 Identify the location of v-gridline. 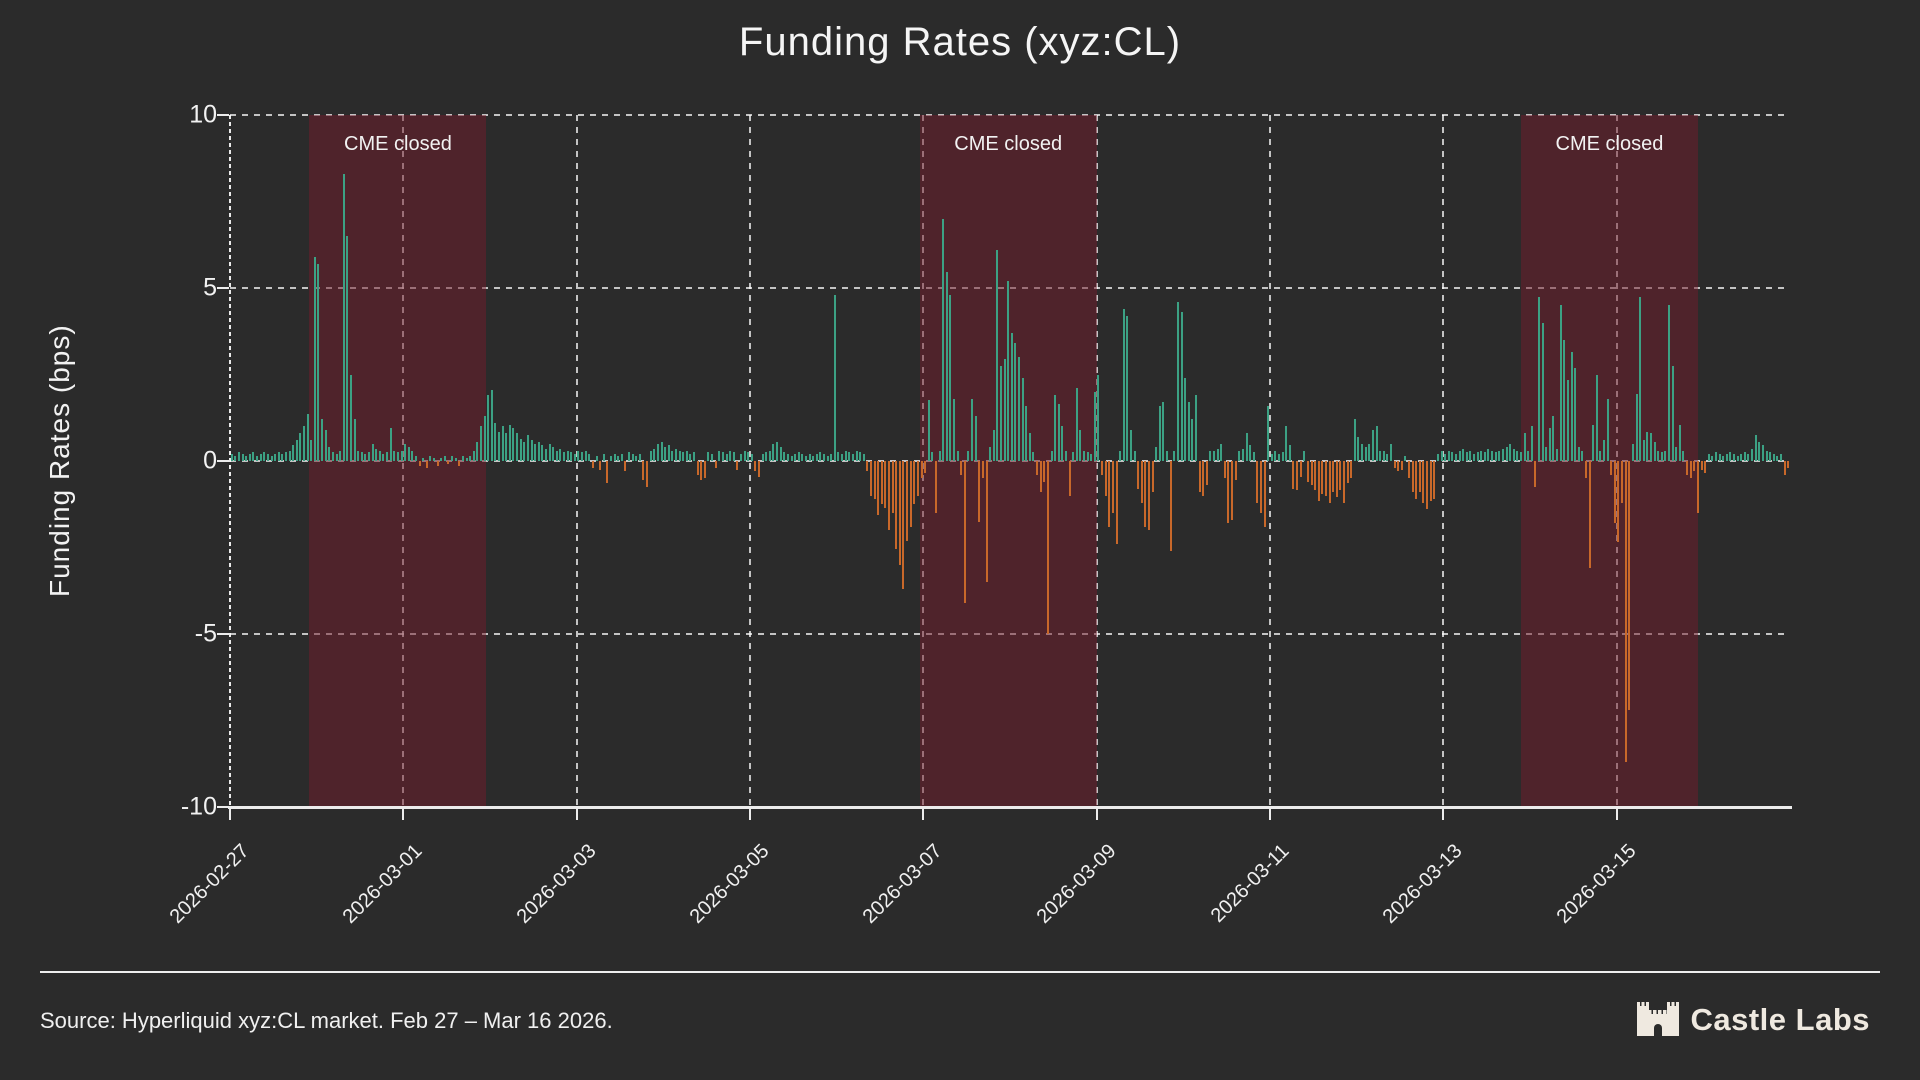
(576, 461).